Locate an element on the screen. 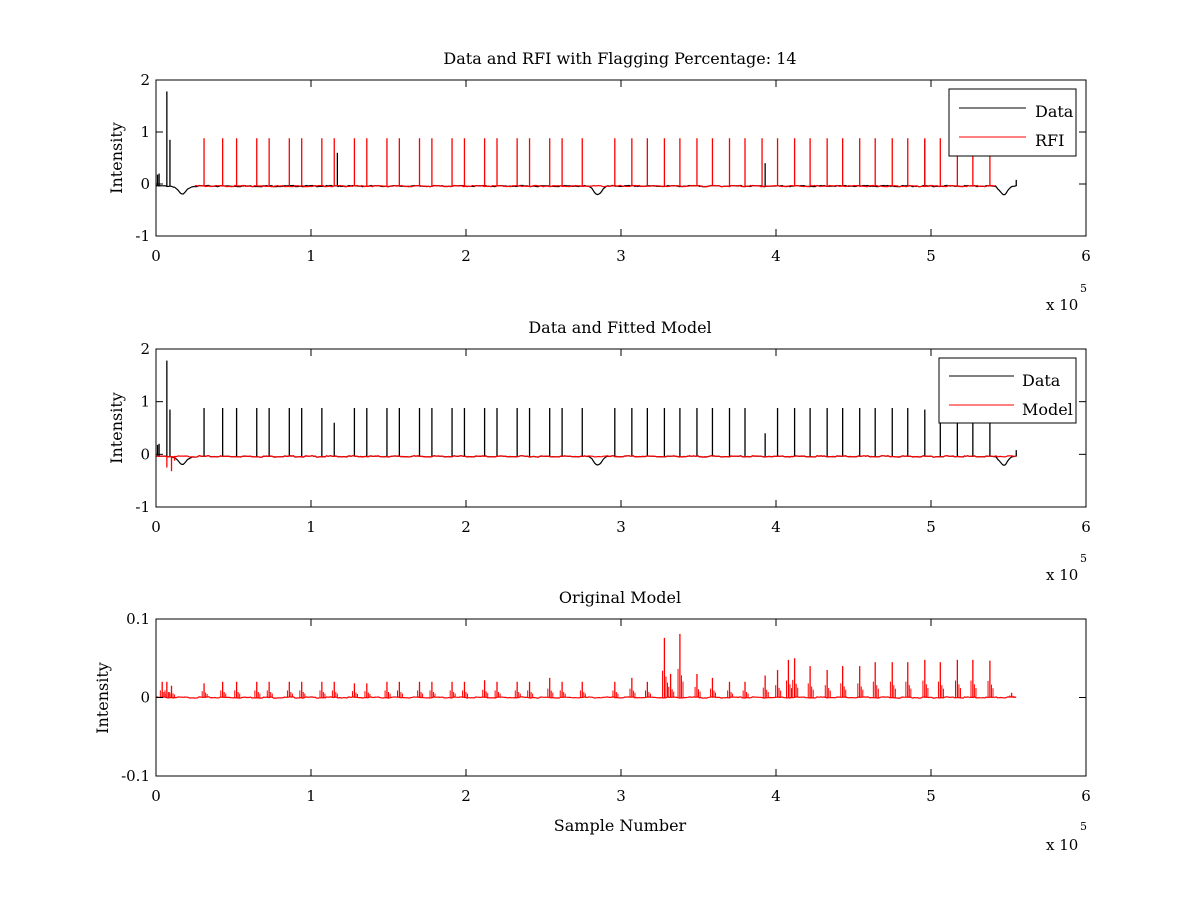  subplot-1-x-multiplier-exponent: 5 is located at coordinates (1083, 288).